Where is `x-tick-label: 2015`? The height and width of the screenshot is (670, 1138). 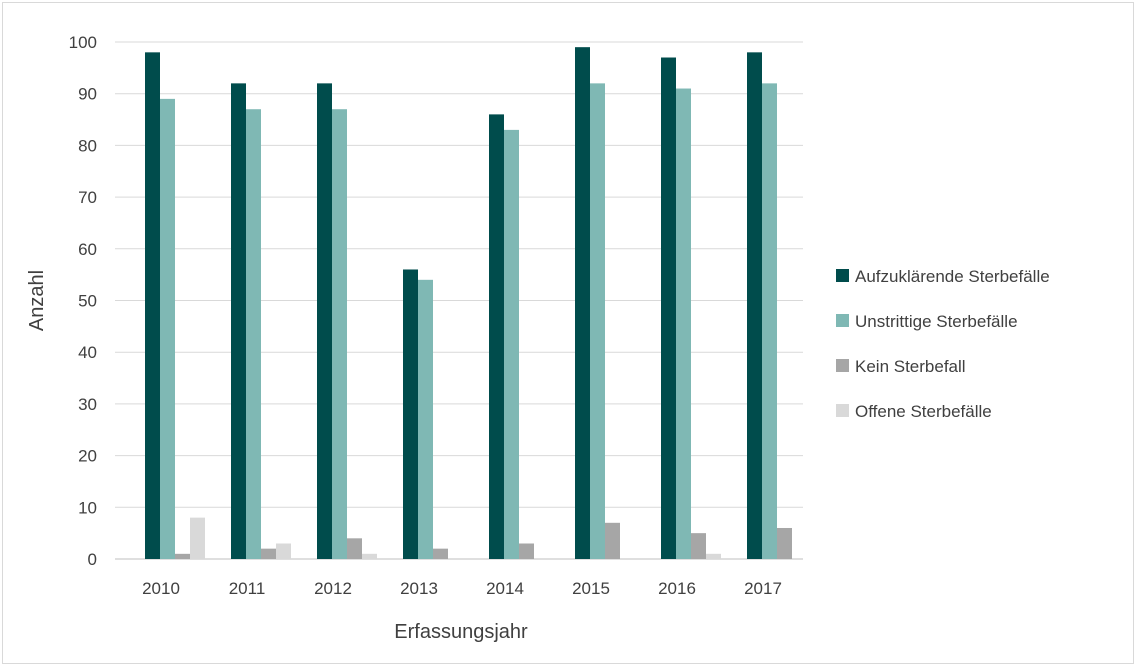 x-tick-label: 2015 is located at coordinates (591, 588).